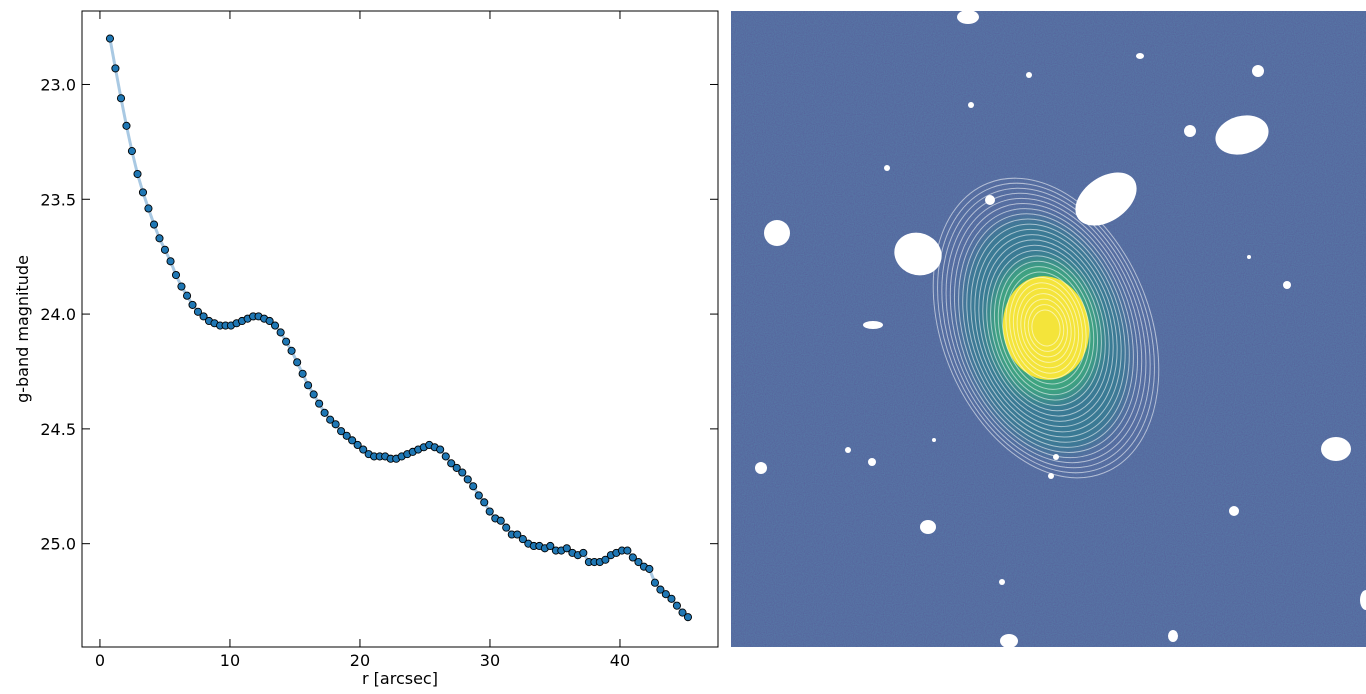  I want to click on y-tick-label: 23.0, so click(58, 84).